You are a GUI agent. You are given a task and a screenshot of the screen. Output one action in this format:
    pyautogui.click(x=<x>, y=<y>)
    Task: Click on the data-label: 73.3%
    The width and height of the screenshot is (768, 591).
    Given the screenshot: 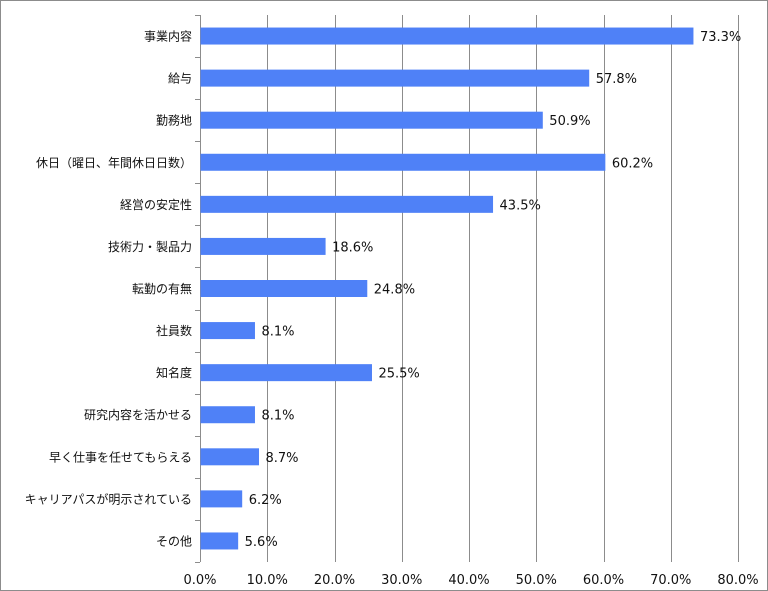 What is the action you would take?
    pyautogui.click(x=720, y=37)
    